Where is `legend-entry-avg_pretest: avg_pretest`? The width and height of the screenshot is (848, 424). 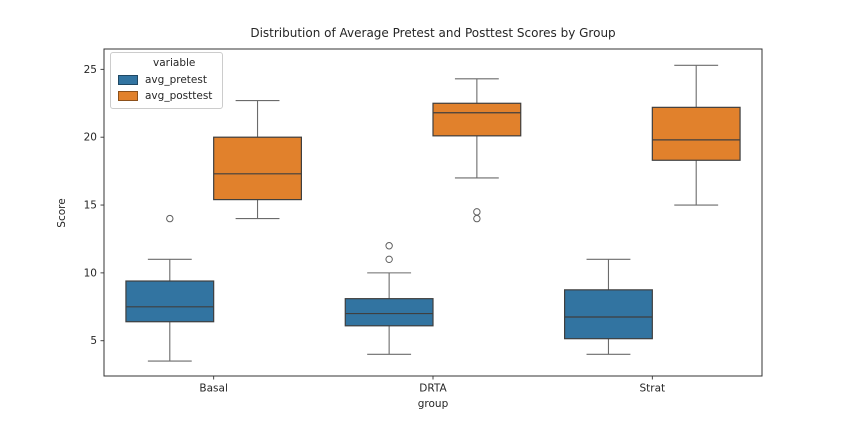
legend-entry-avg_pretest: avg_pretest is located at coordinates (165, 80).